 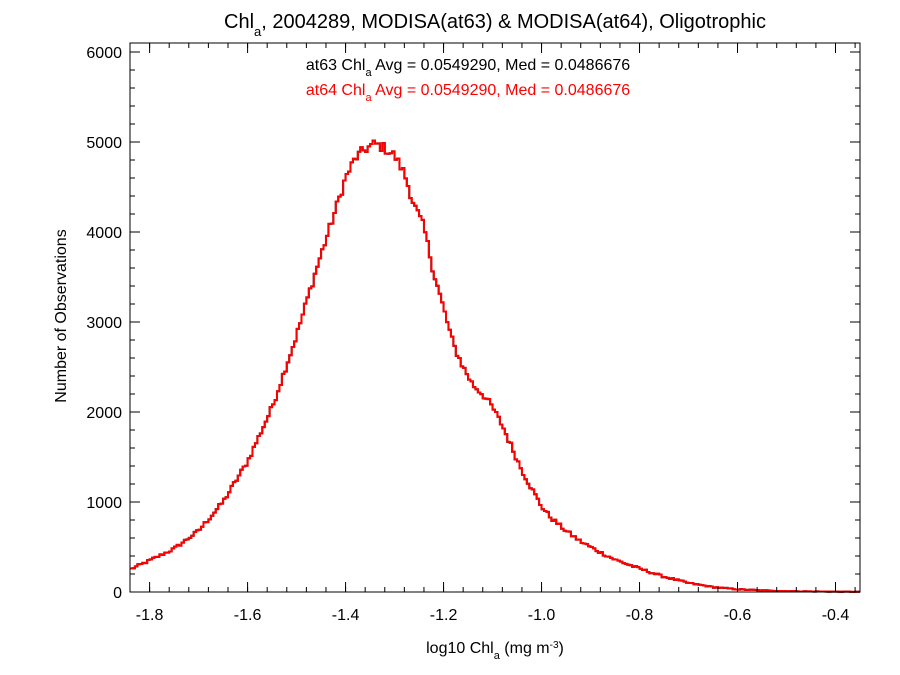 I want to click on y-tick-label: 5000, so click(x=104, y=143).